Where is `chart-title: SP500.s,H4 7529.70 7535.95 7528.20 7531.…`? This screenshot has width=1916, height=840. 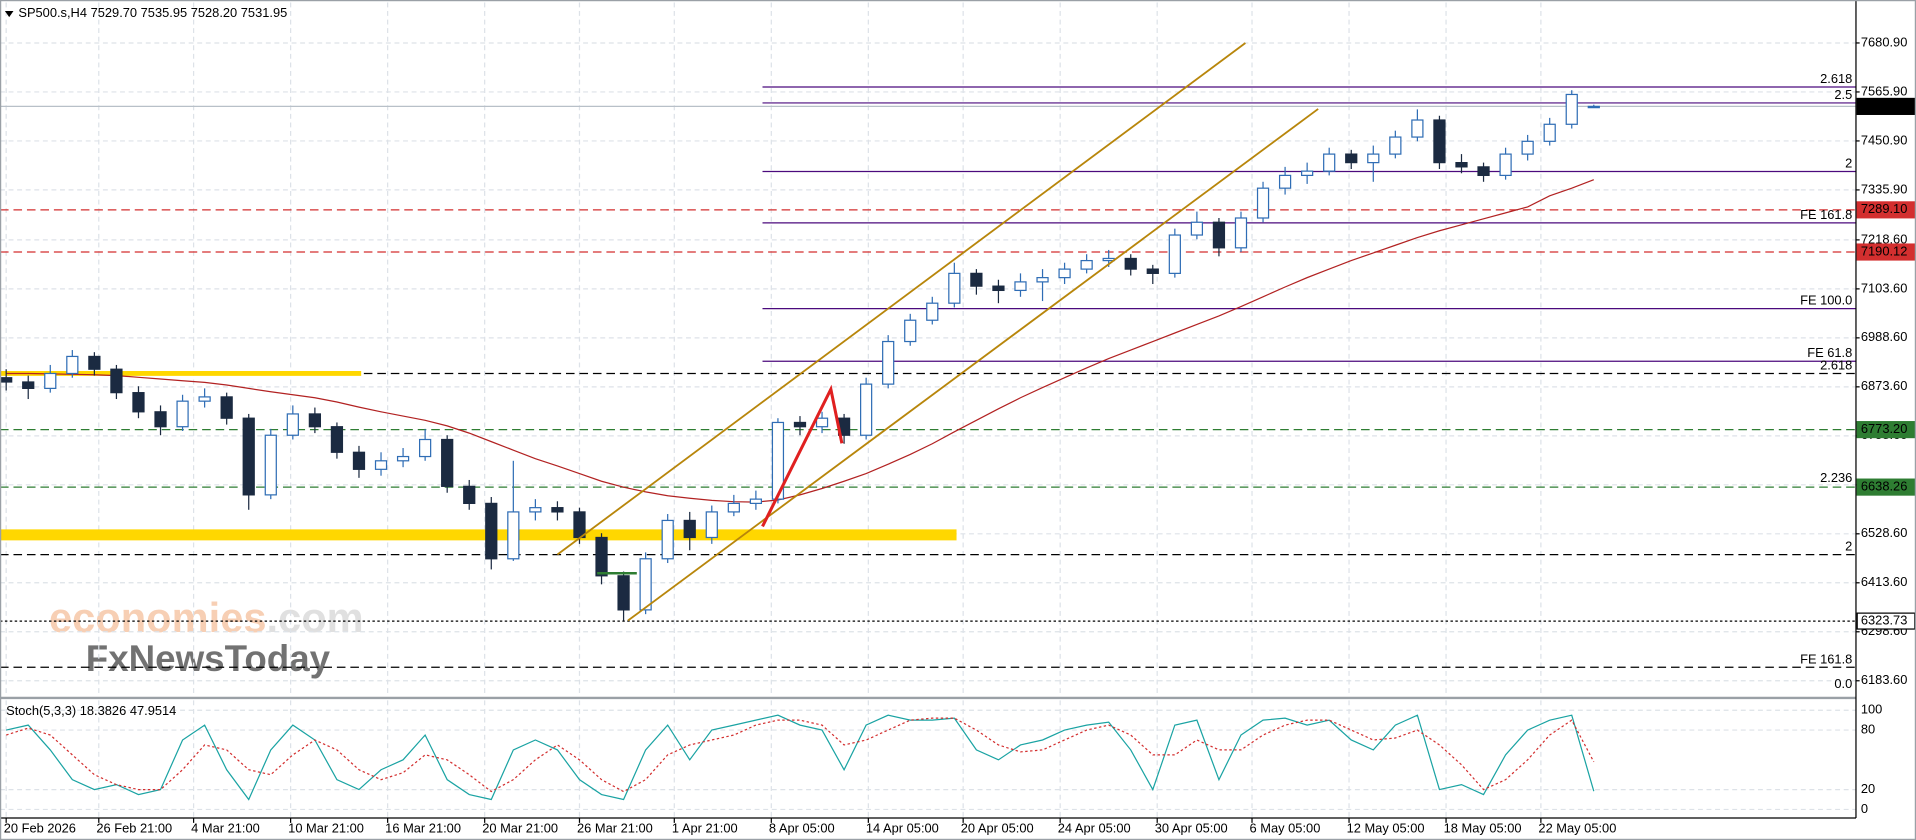
chart-title: SP500.s,H4 7529.70 7535.95 7528.20 7531.… is located at coordinates (152, 12).